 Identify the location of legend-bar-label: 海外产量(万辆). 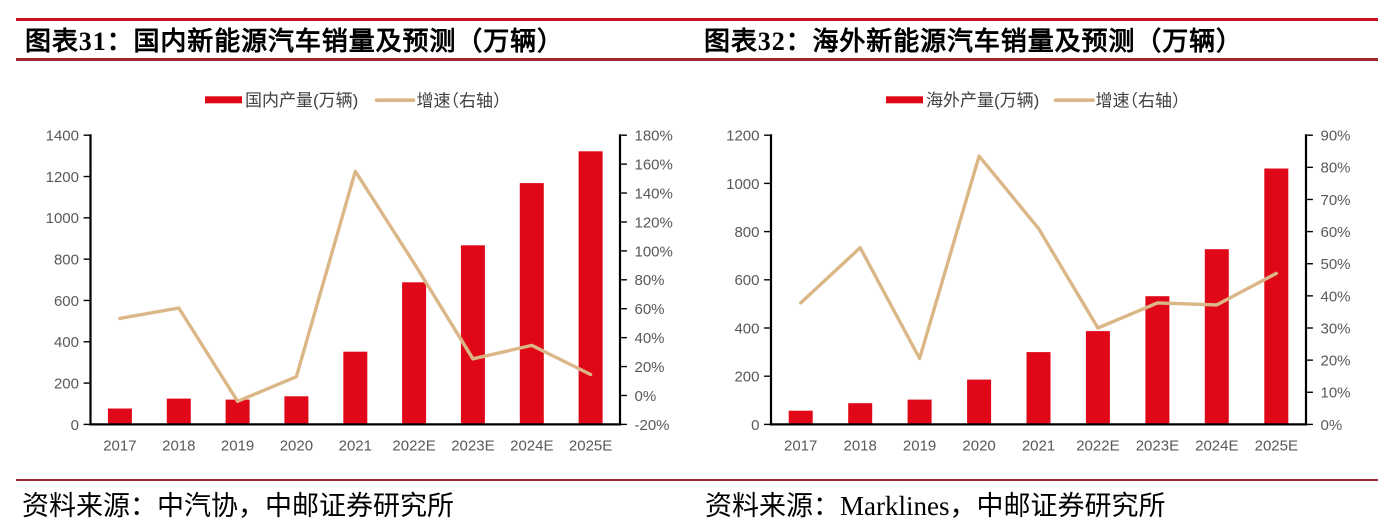
(982, 100).